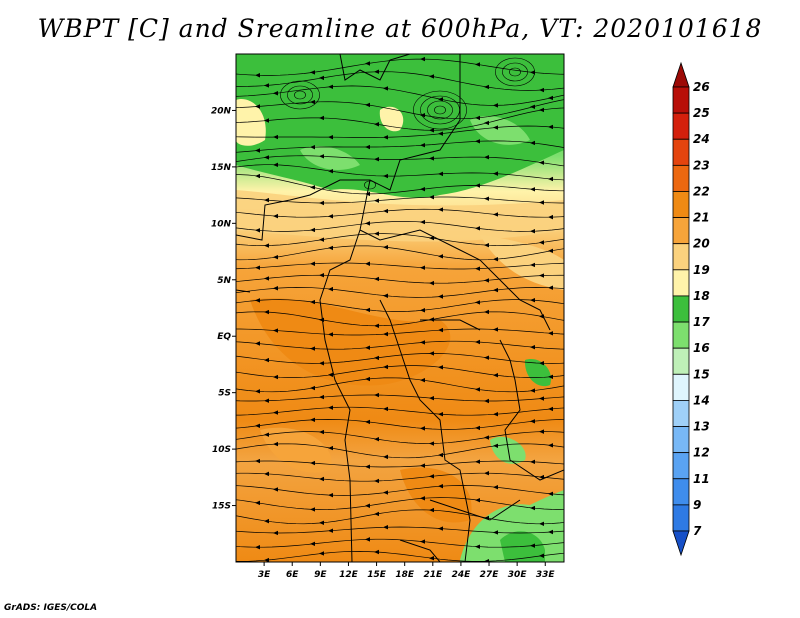  What do you see at coordinates (701, 453) in the screenshot?
I see `colorbar-label: 12` at bounding box center [701, 453].